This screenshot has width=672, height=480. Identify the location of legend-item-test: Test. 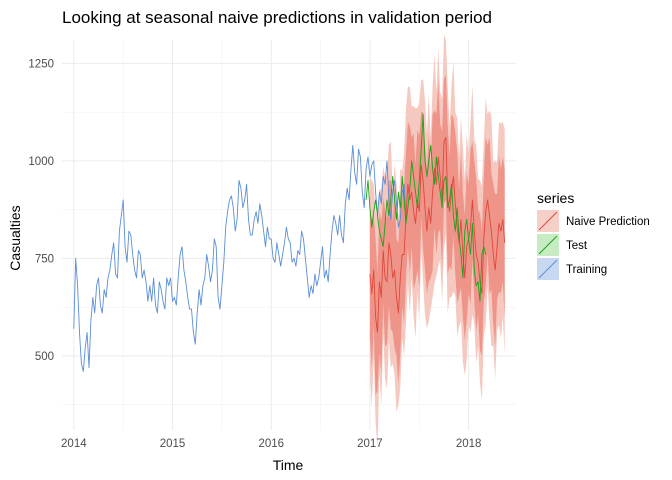
(562, 245).